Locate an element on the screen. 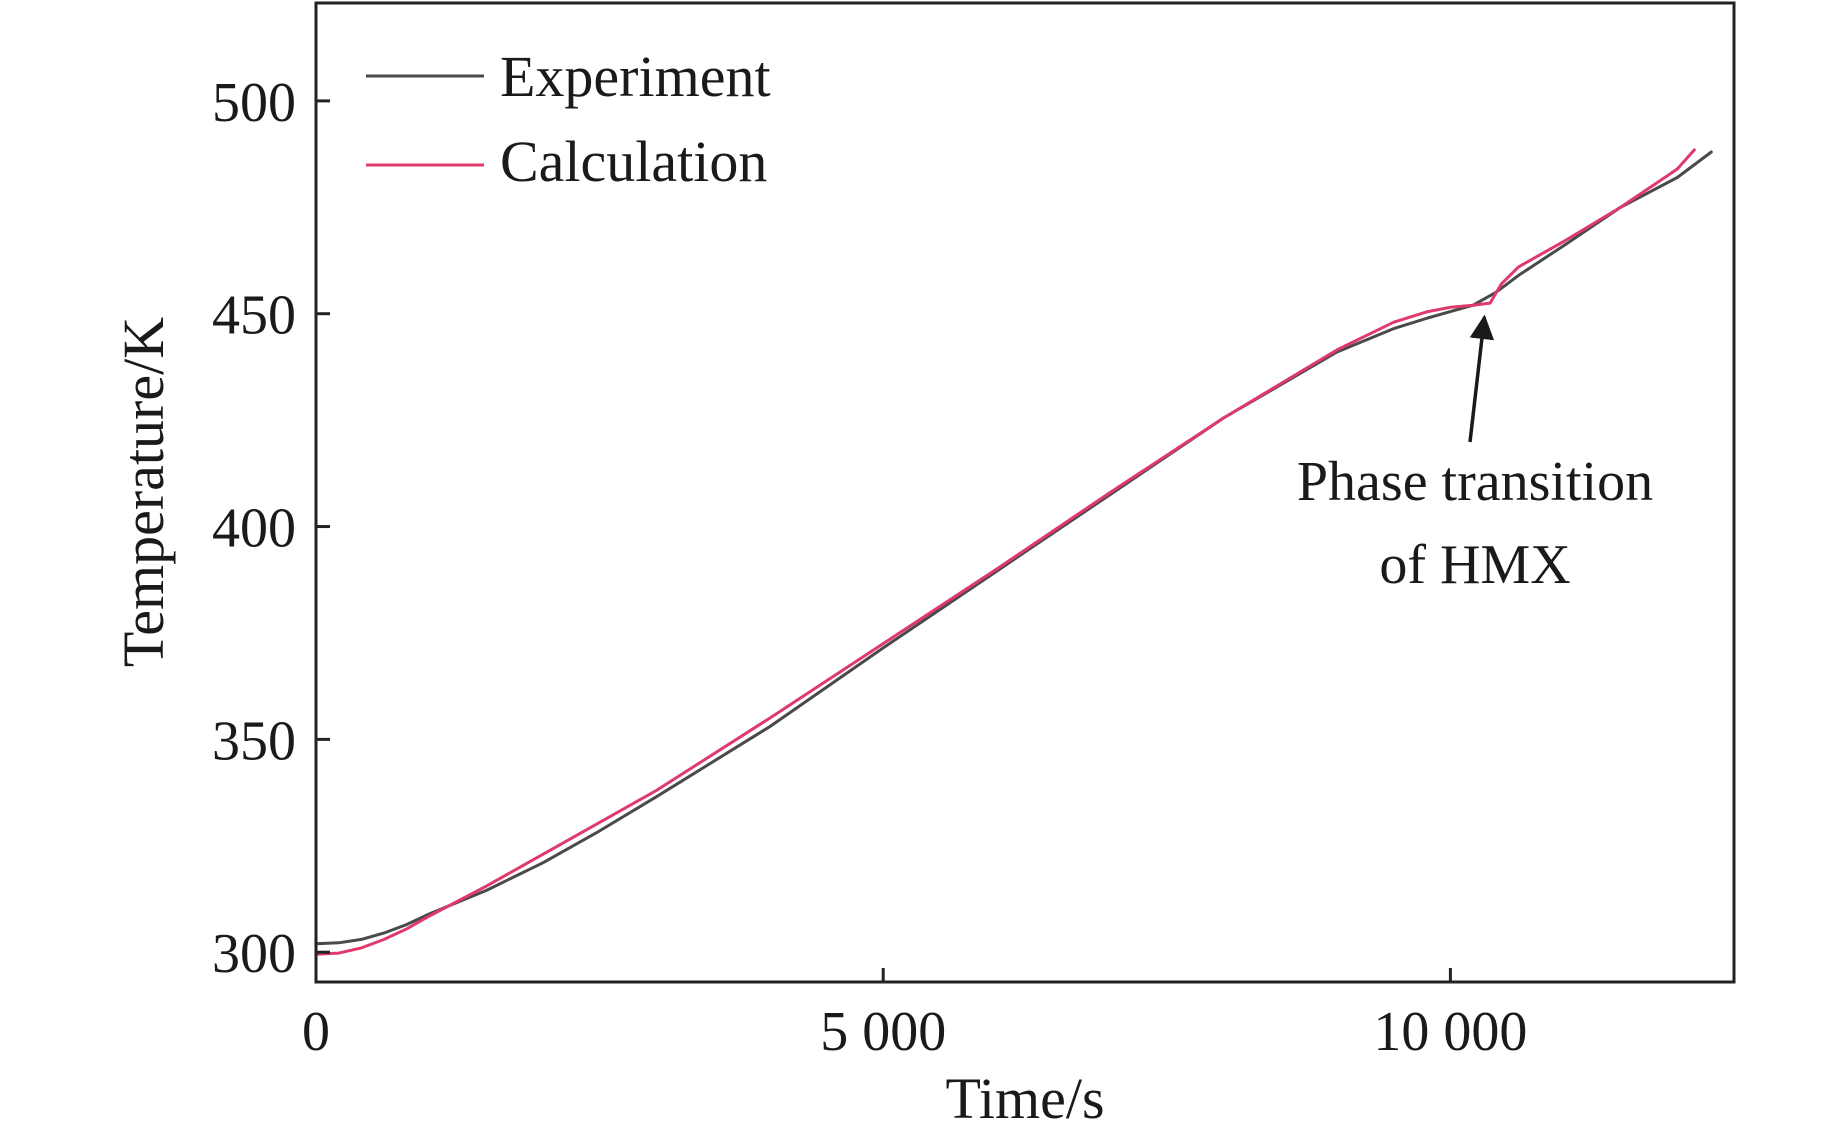 The width and height of the screenshot is (1843, 1141). y-tick-label: 300 is located at coordinates (254, 954).